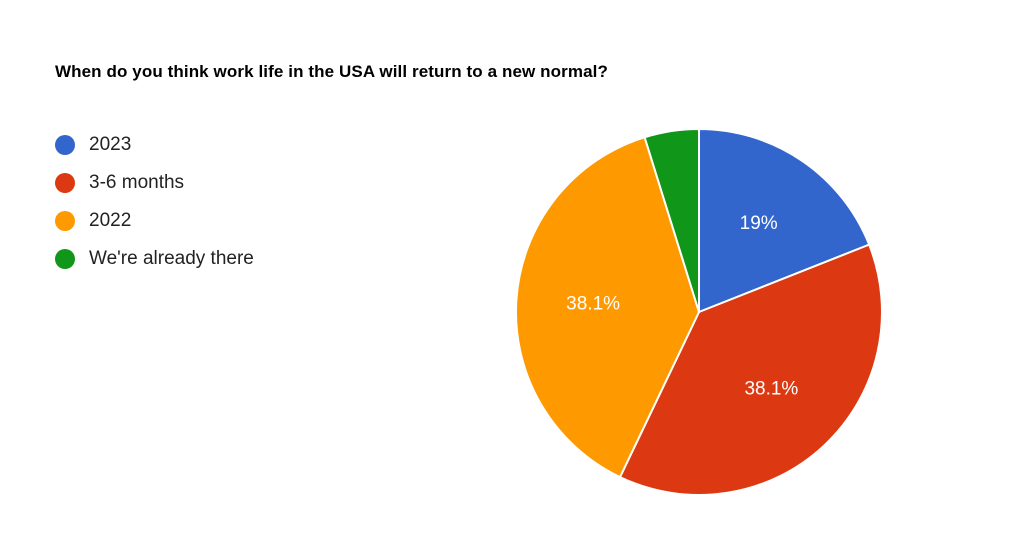 Image resolution: width=1036 pixels, height=555 pixels. I want to click on legend-item-label: We're already there, so click(171, 258).